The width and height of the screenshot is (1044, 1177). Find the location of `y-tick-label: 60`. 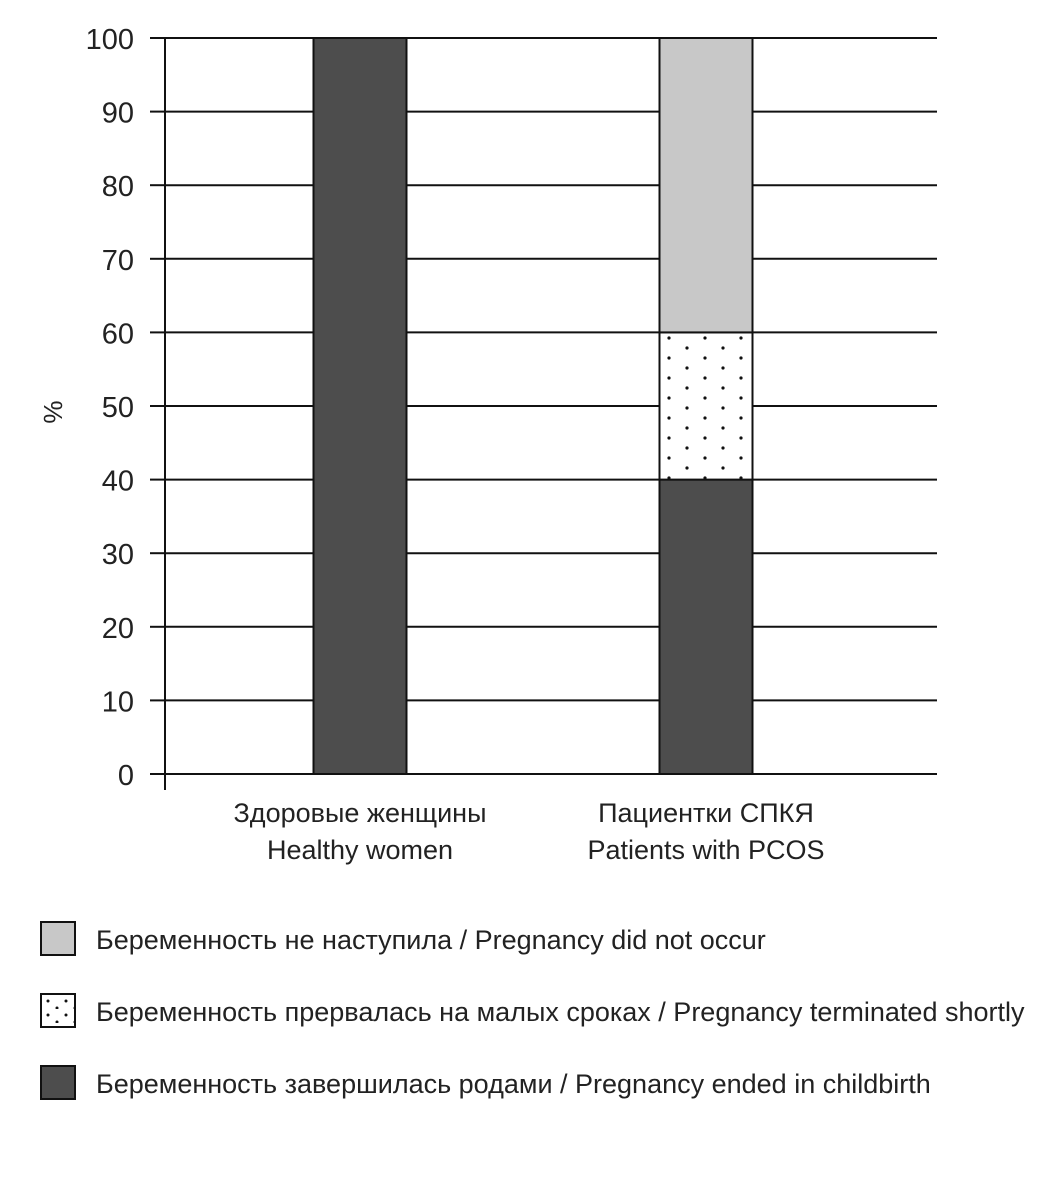

y-tick-label: 60 is located at coordinates (118, 334).